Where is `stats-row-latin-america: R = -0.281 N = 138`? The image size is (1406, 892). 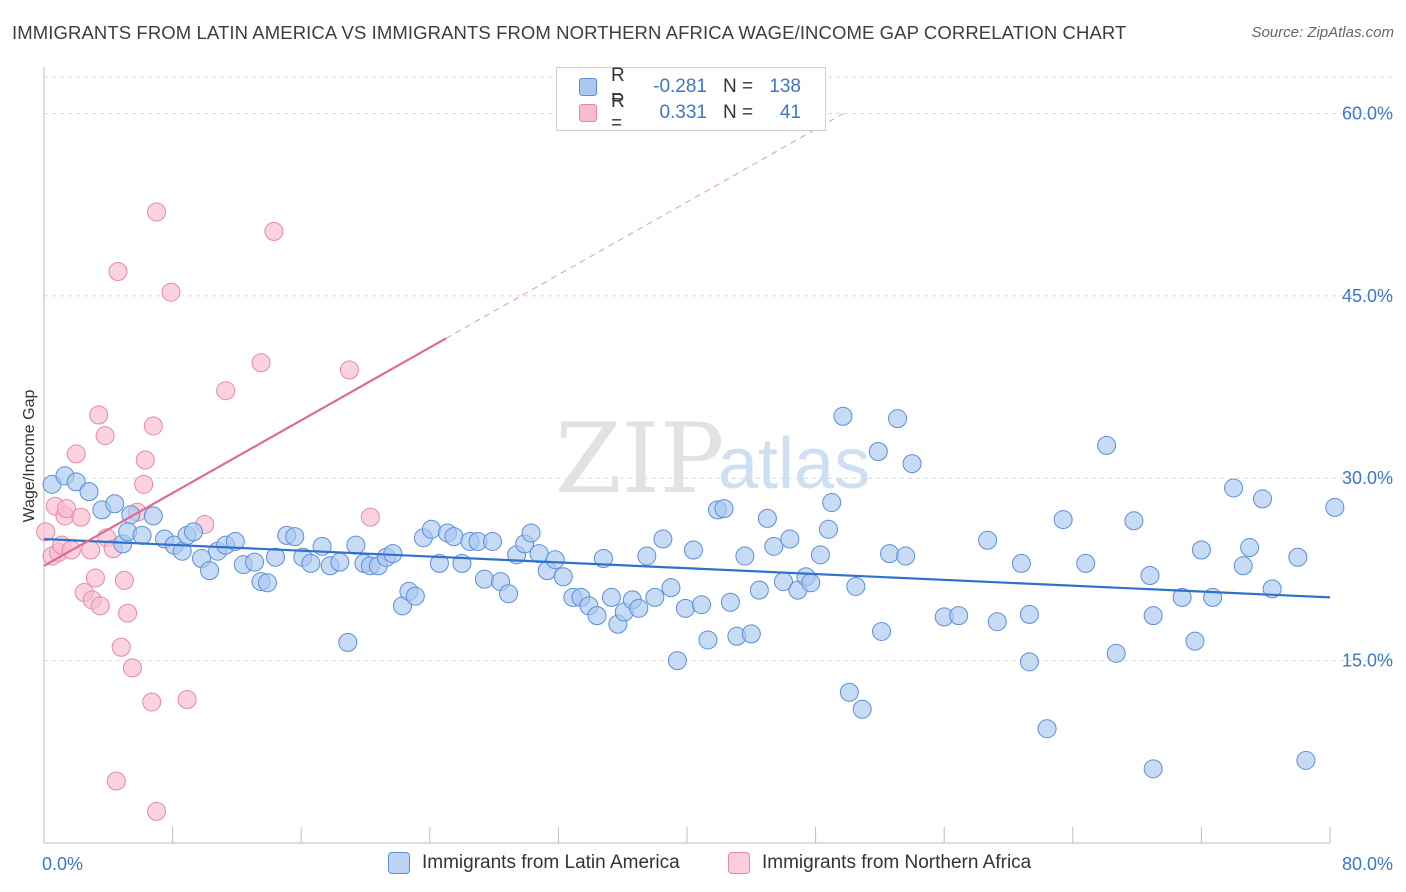
stats-row-latin-america: R = -0.281 N = 138 is located at coordinates (690, 86).